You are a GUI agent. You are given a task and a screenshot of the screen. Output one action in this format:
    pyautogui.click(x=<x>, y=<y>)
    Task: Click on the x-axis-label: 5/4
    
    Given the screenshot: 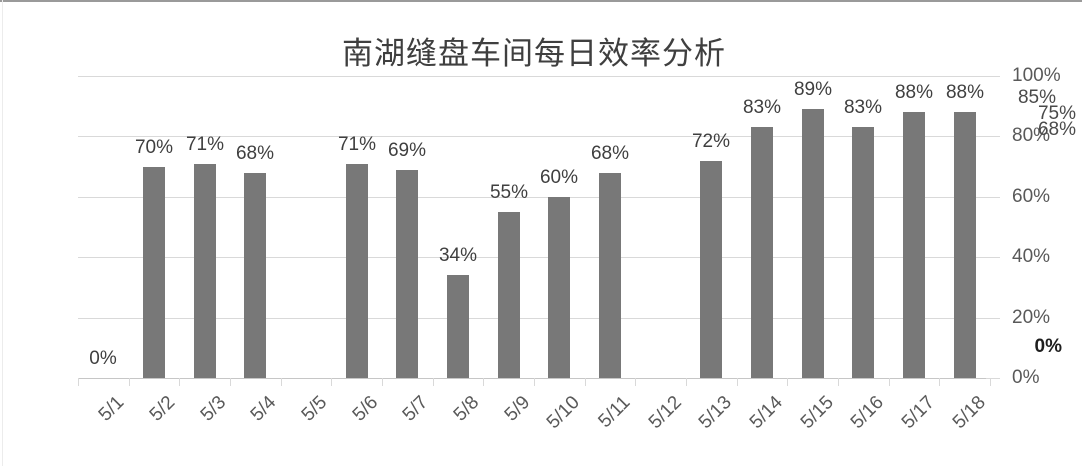 What is the action you would take?
    pyautogui.click(x=263, y=409)
    